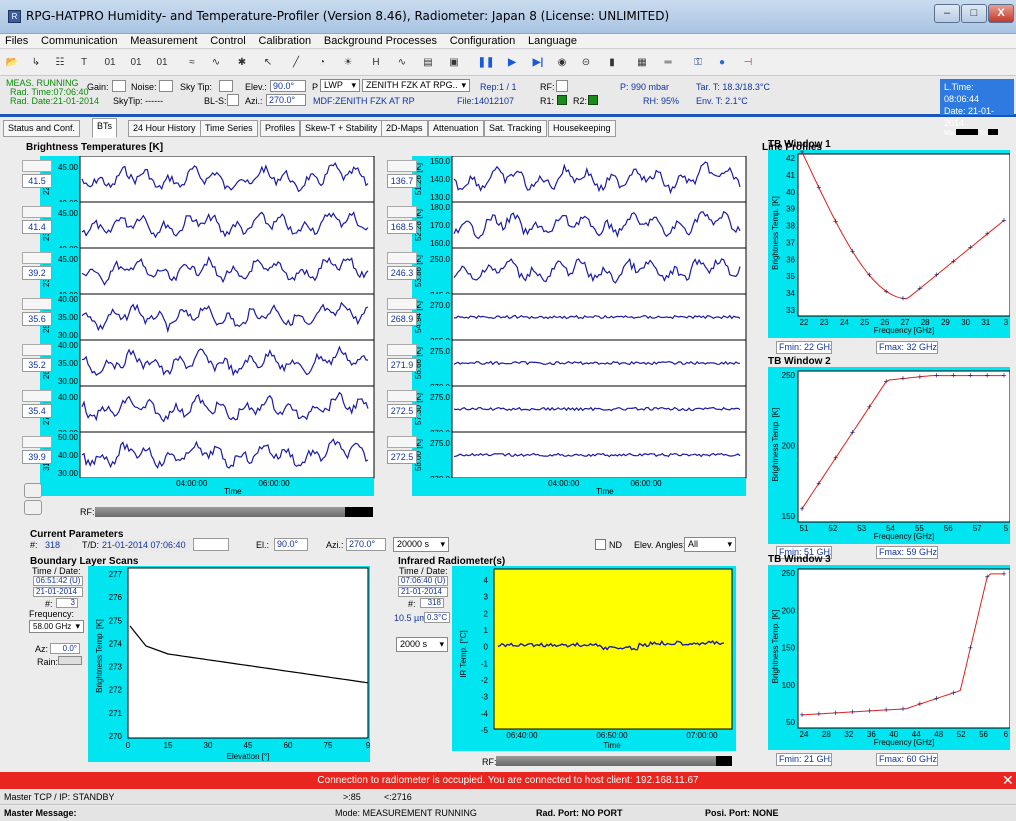 This screenshot has height=821, width=1016. What do you see at coordinates (600, 544) in the screenshot?
I see `nd-checkbox` at bounding box center [600, 544].